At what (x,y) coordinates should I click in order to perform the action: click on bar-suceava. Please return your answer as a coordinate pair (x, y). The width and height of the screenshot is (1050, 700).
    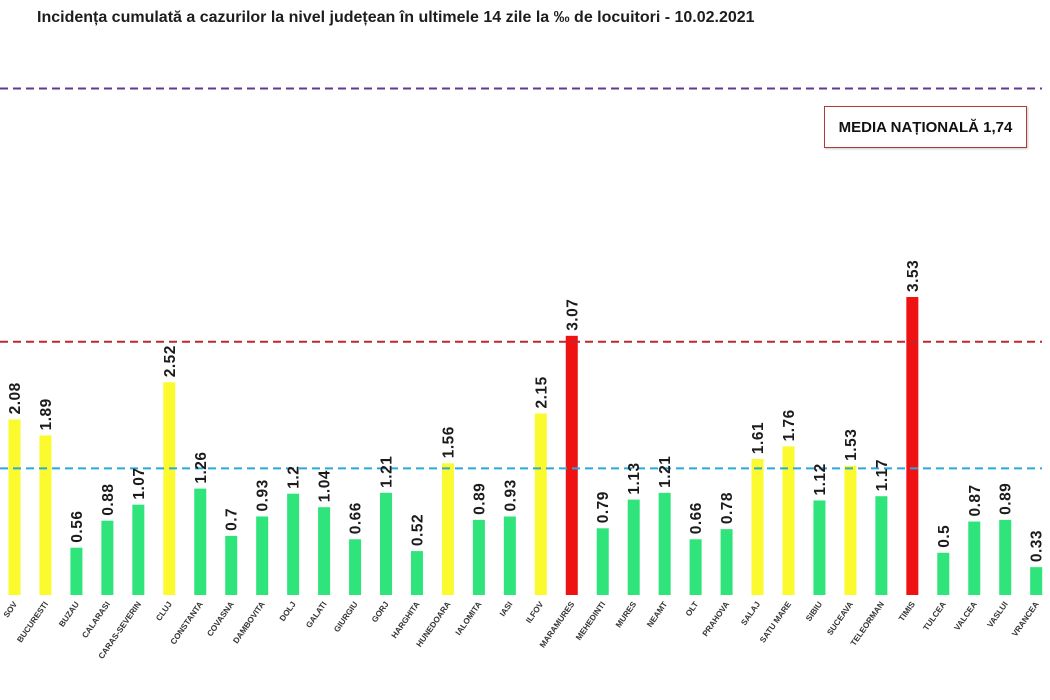
    Looking at the image, I should click on (850, 530).